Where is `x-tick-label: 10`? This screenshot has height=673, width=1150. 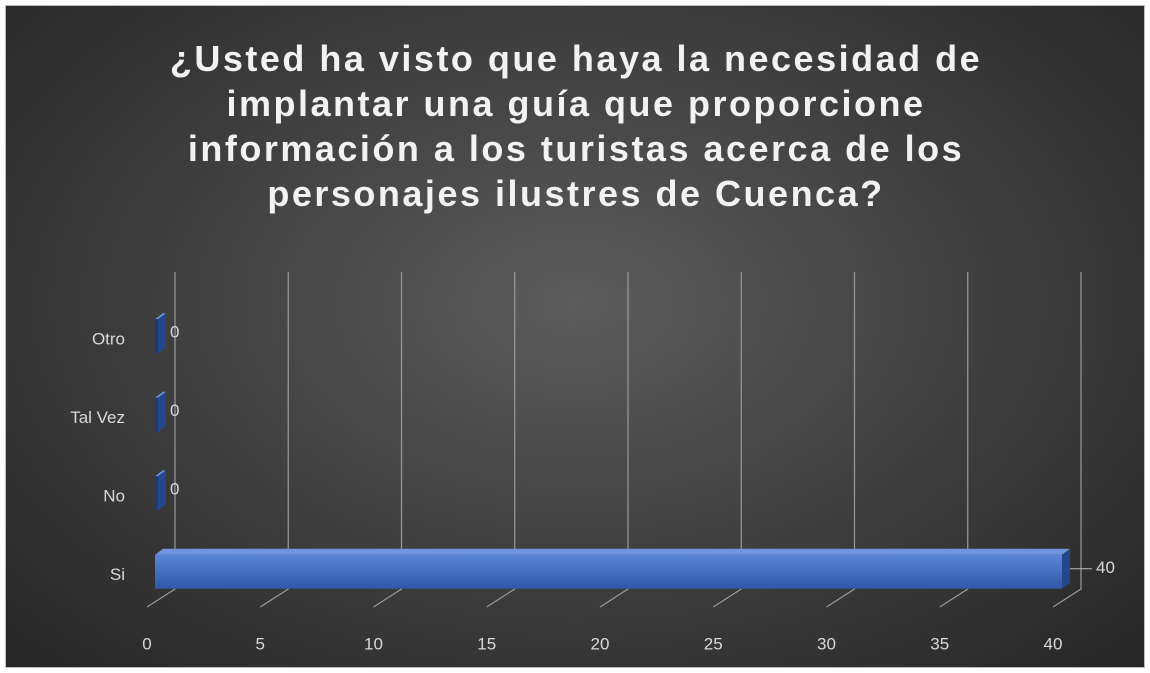
x-tick-label: 10 is located at coordinates (373, 643).